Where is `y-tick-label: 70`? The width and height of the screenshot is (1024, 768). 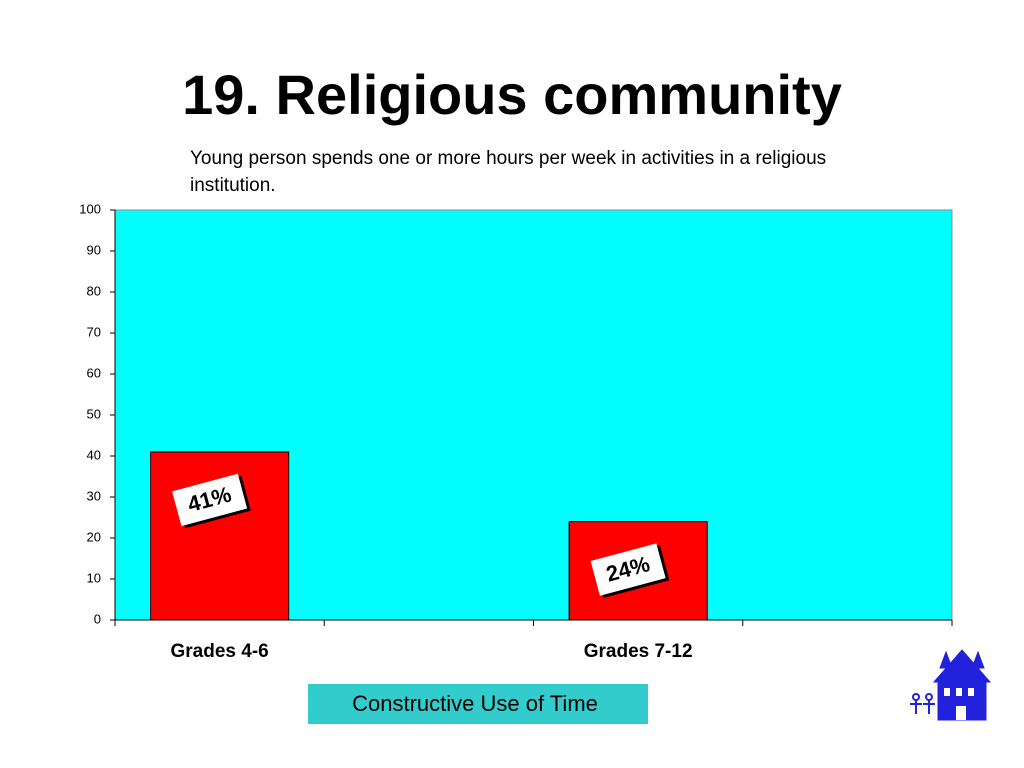
y-tick-label: 70 is located at coordinates (94, 331).